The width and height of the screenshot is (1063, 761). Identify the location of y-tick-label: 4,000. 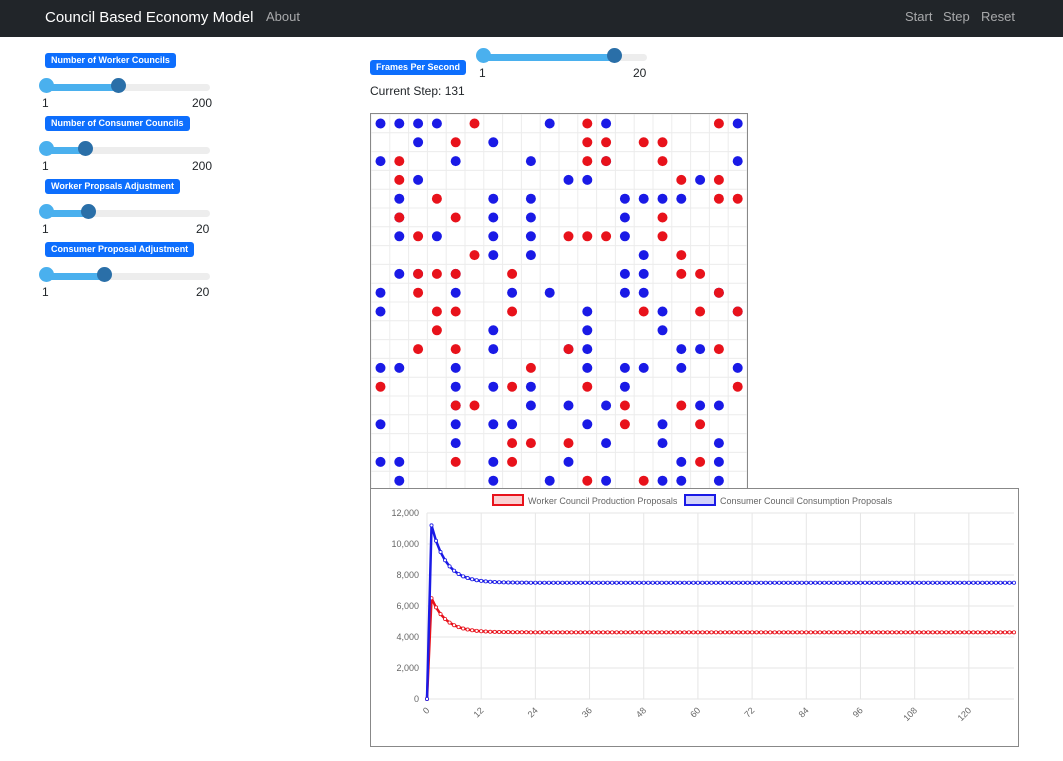
(407, 637).